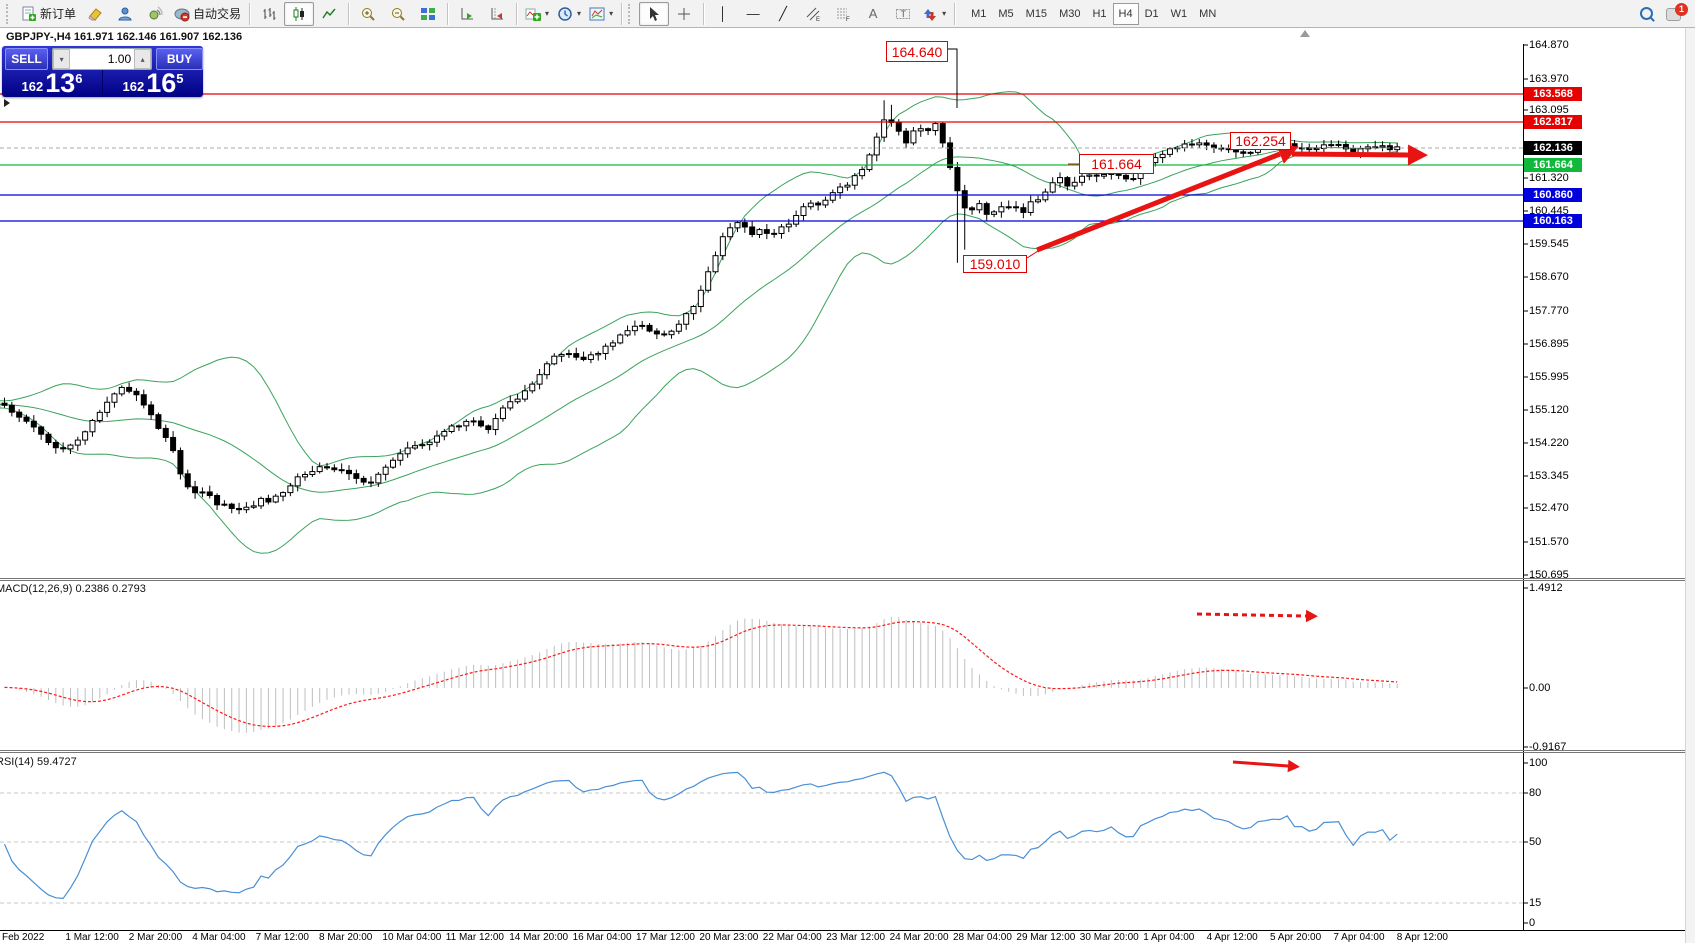  Describe the element at coordinates (601, 14) in the screenshot. I see `templates-button: ▾` at that location.